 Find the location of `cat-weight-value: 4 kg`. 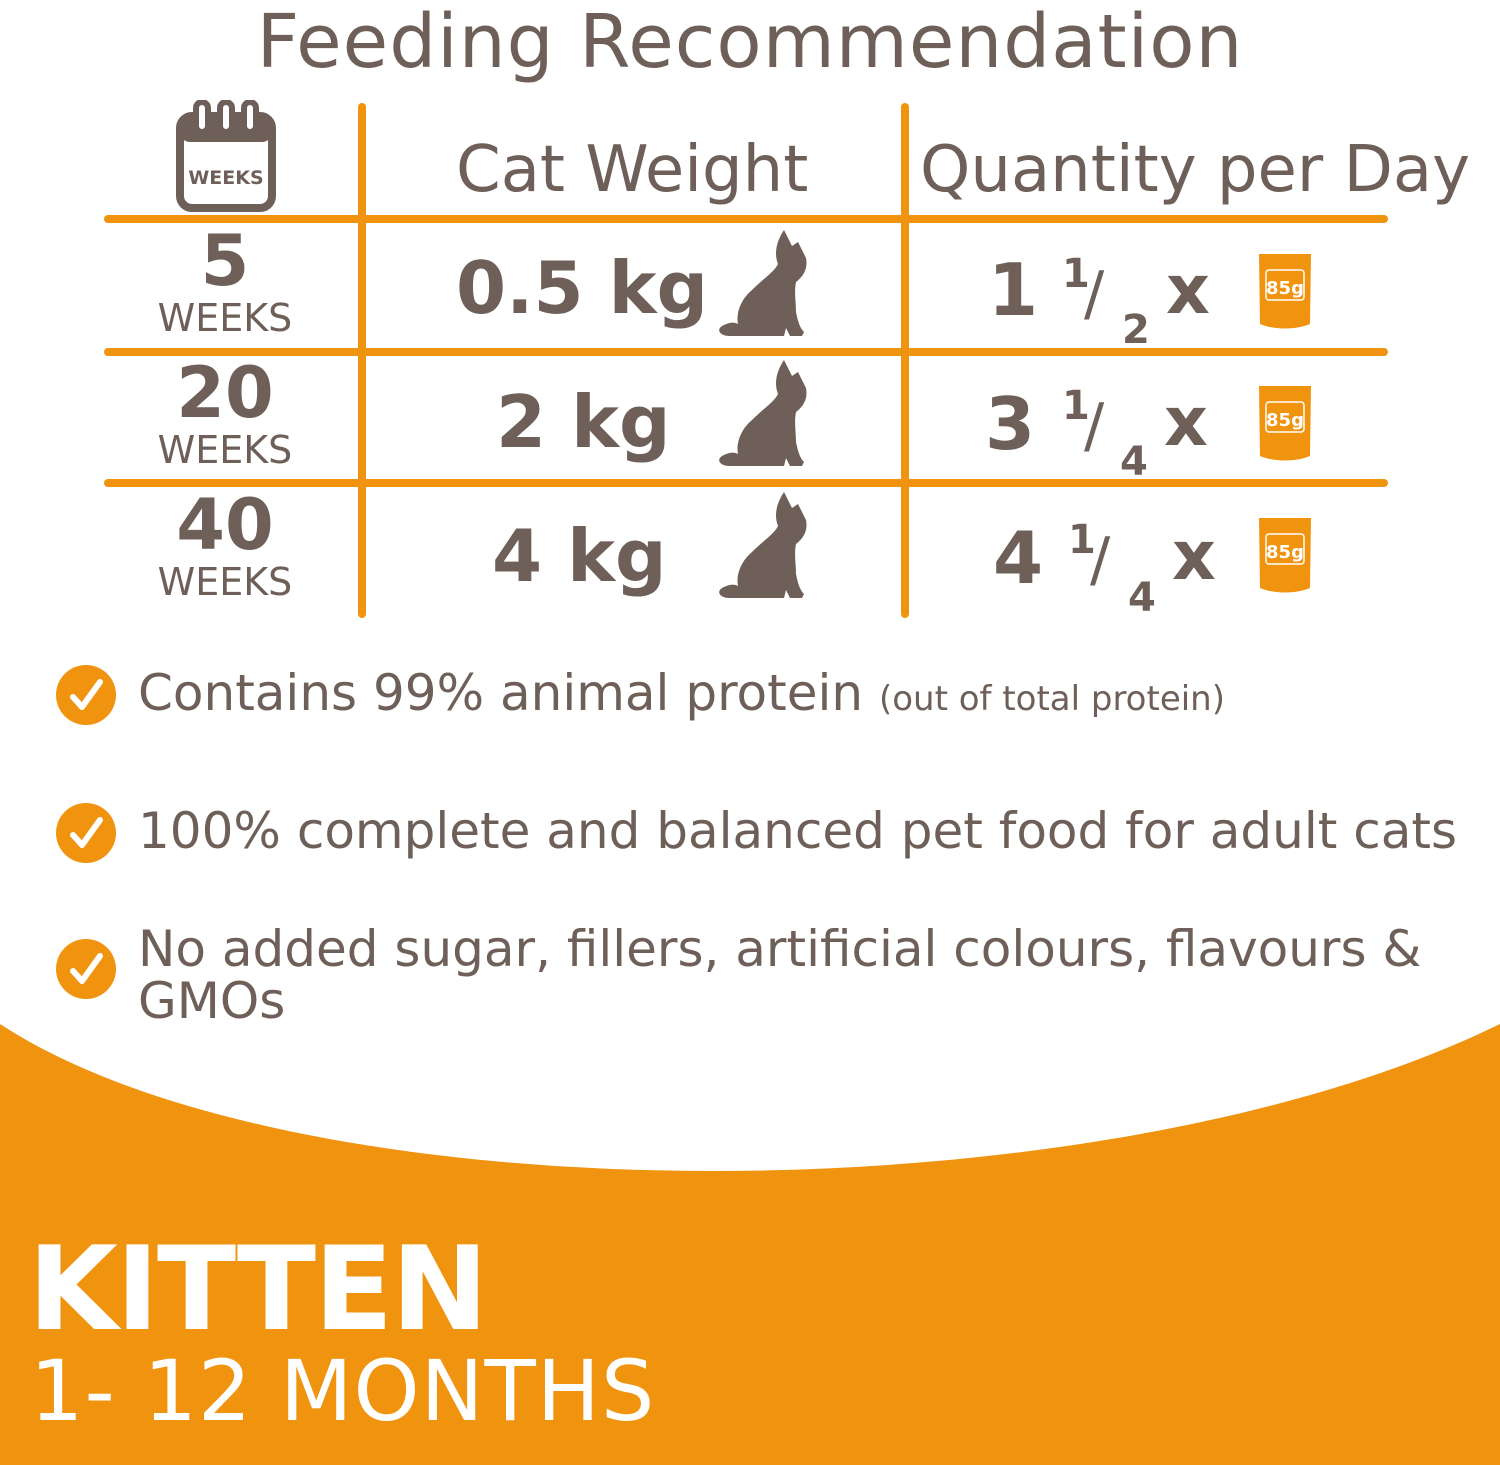

cat-weight-value: 4 kg is located at coordinates (579, 556).